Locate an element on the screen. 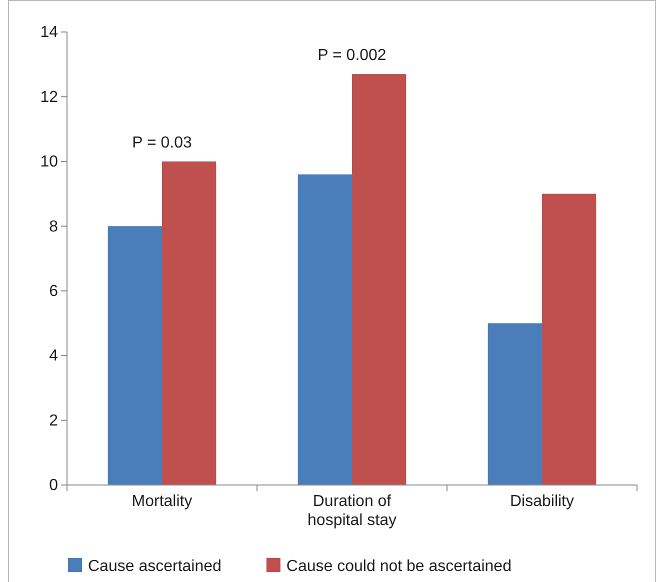 The height and width of the screenshot is (582, 656). y-tick-label: 10 is located at coordinates (49, 162).